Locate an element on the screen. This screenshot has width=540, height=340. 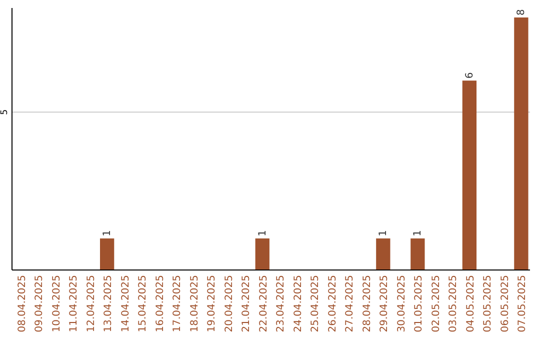
x-tick-label: 21.04.2025 is located at coordinates (246, 303).